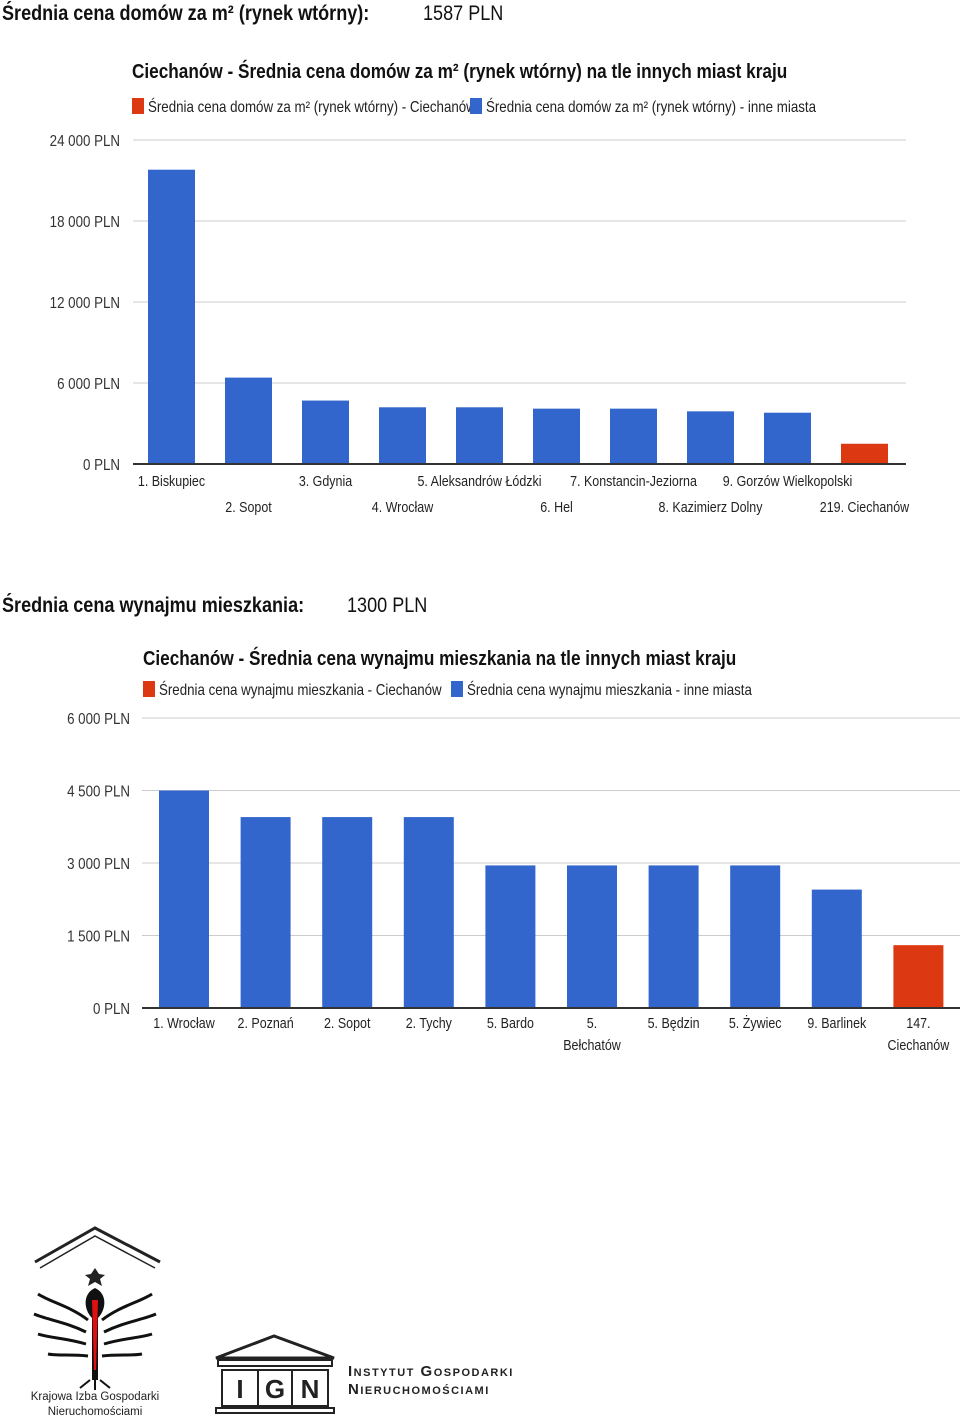 Image resolution: width=960 pixels, height=1422 pixels. What do you see at coordinates (186, 13) in the screenshot?
I see `section-heading-houses-label: Średnia cena domów za m² (rynek wtórny):` at bounding box center [186, 13].